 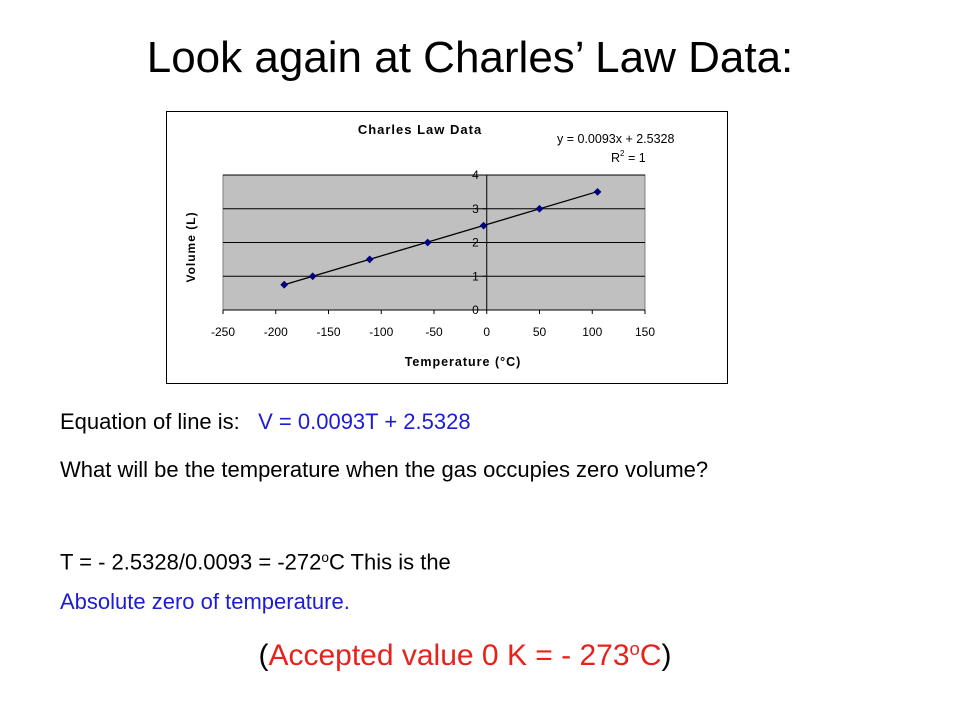 I want to click on r2-superscript: 2, so click(x=622, y=153).